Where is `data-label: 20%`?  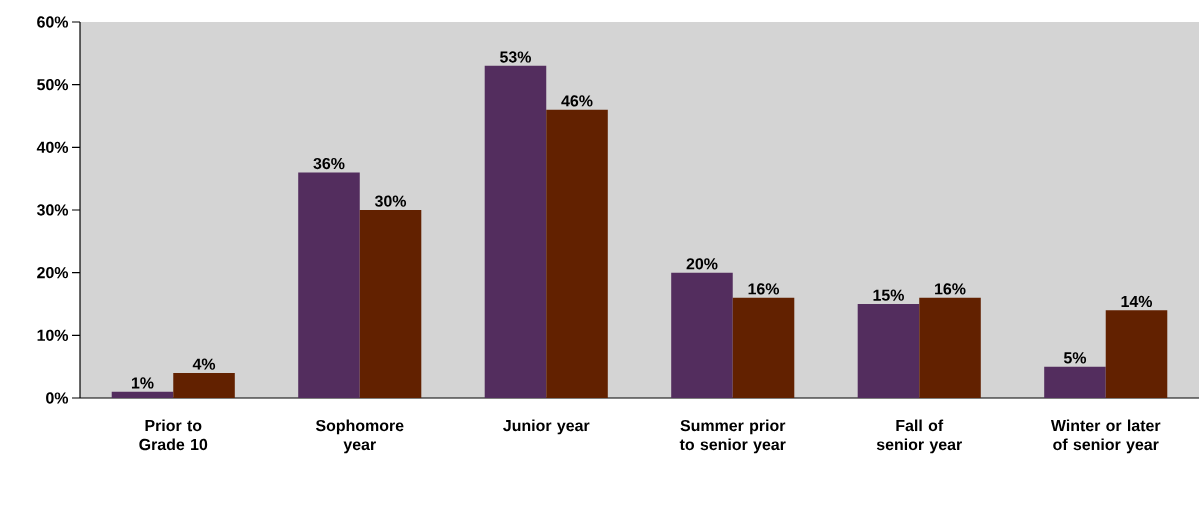
data-label: 20% is located at coordinates (702, 264).